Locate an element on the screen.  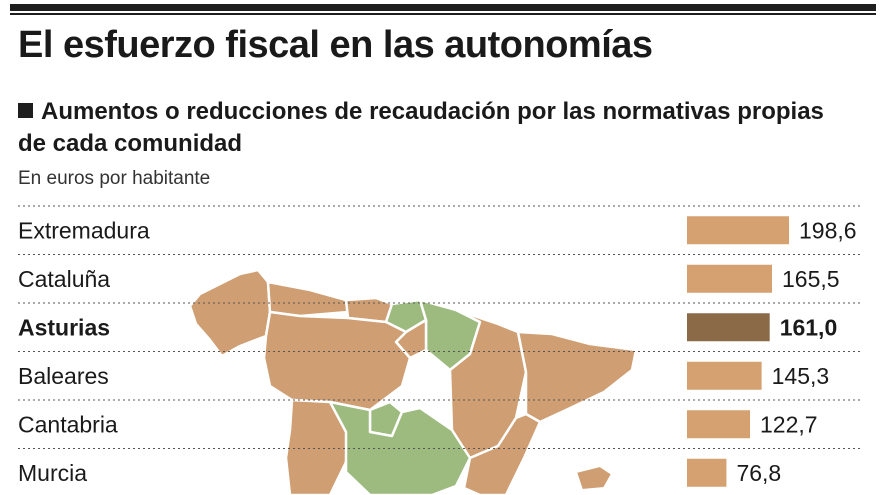
category-label: Baleares is located at coordinates (63, 376).